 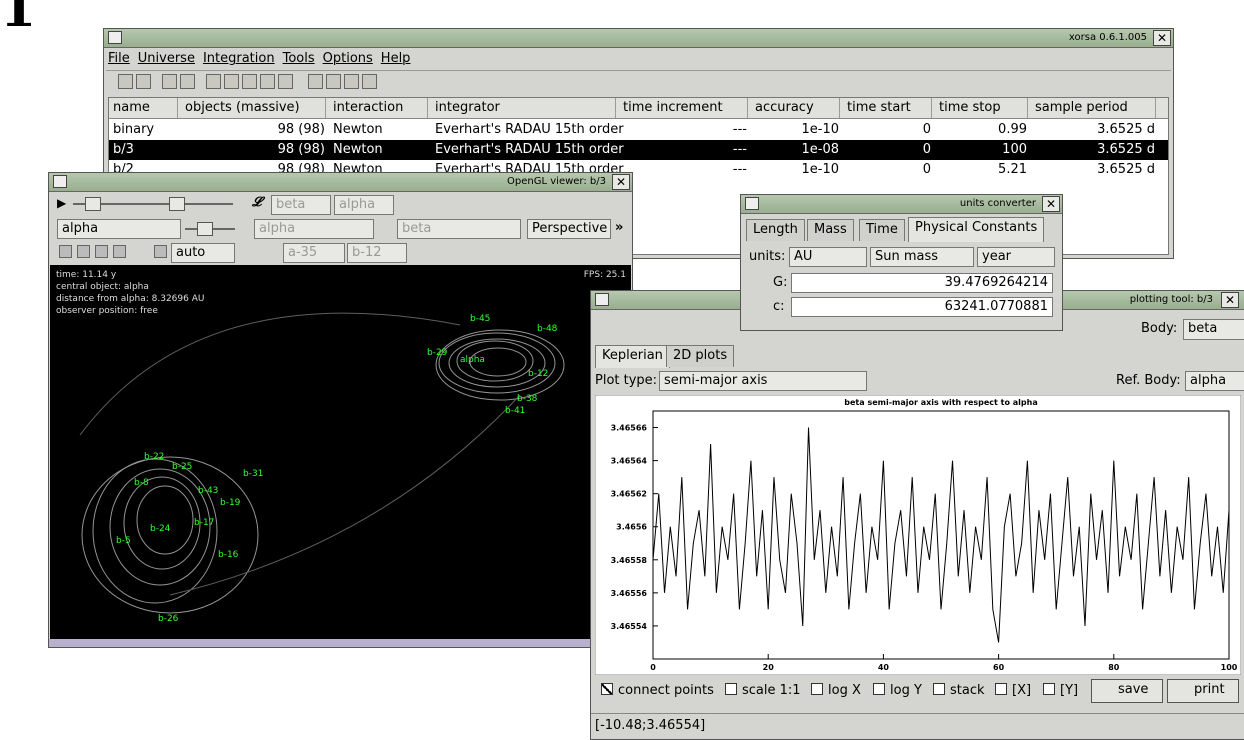 What do you see at coordinates (775, 230) in the screenshot?
I see `tab: Length` at bounding box center [775, 230].